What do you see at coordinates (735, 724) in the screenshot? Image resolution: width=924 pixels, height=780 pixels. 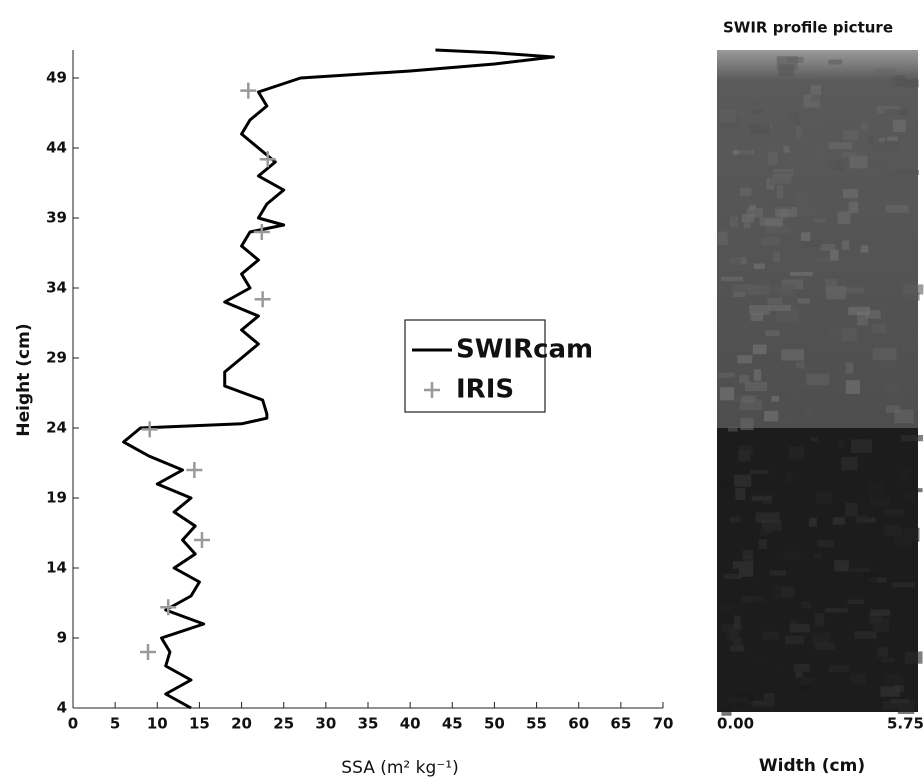 I see `image-tick-label: 0.00` at bounding box center [735, 724].